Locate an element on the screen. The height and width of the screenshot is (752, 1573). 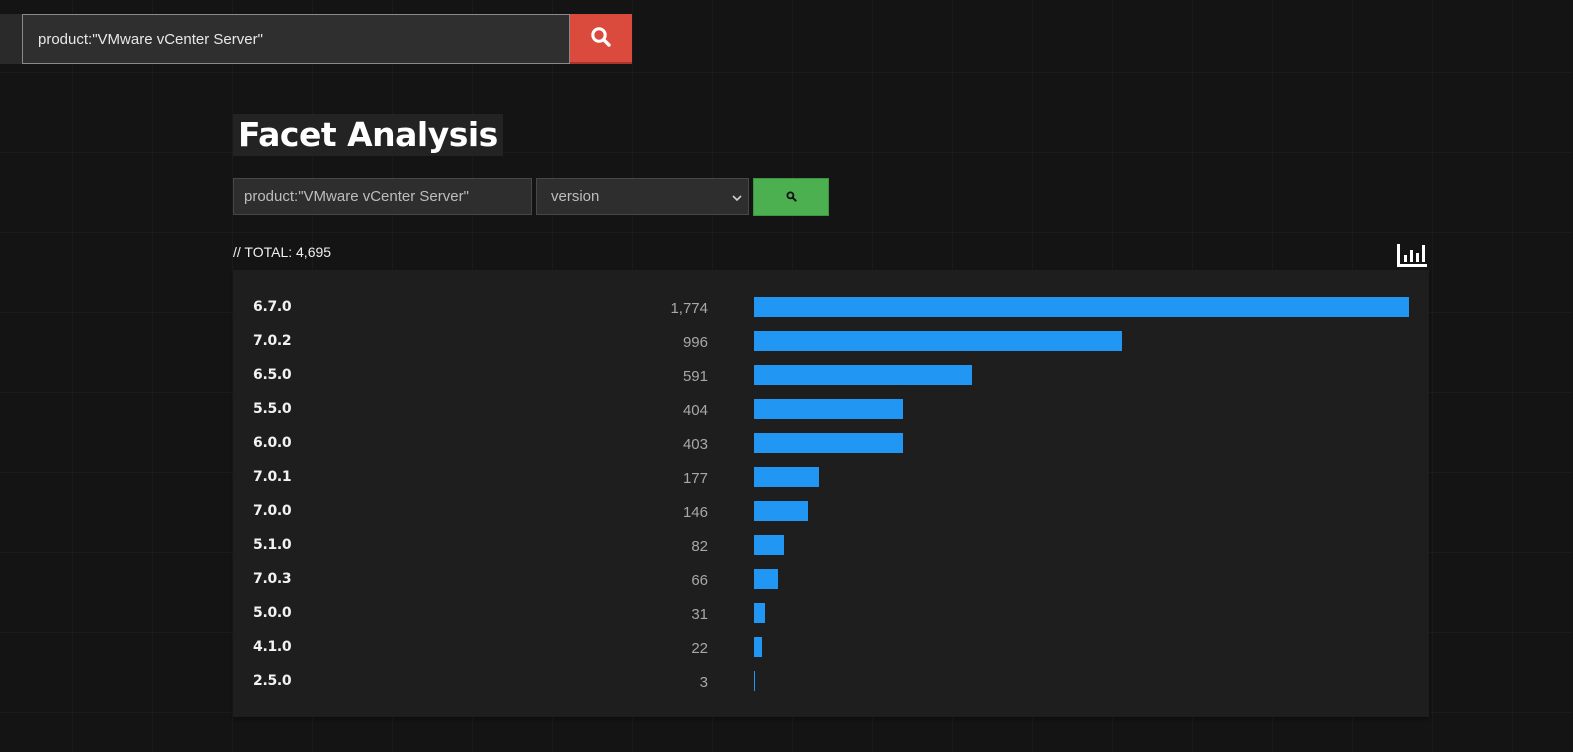
facet-row: 7.0.2 996 is located at coordinates (831, 341).